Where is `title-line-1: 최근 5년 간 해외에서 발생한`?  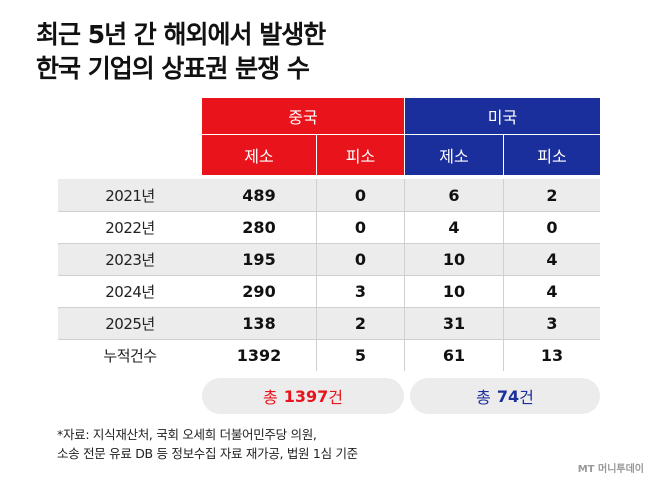 title-line-1: 최근 5년 간 해외에서 발생한 is located at coordinates (181, 34).